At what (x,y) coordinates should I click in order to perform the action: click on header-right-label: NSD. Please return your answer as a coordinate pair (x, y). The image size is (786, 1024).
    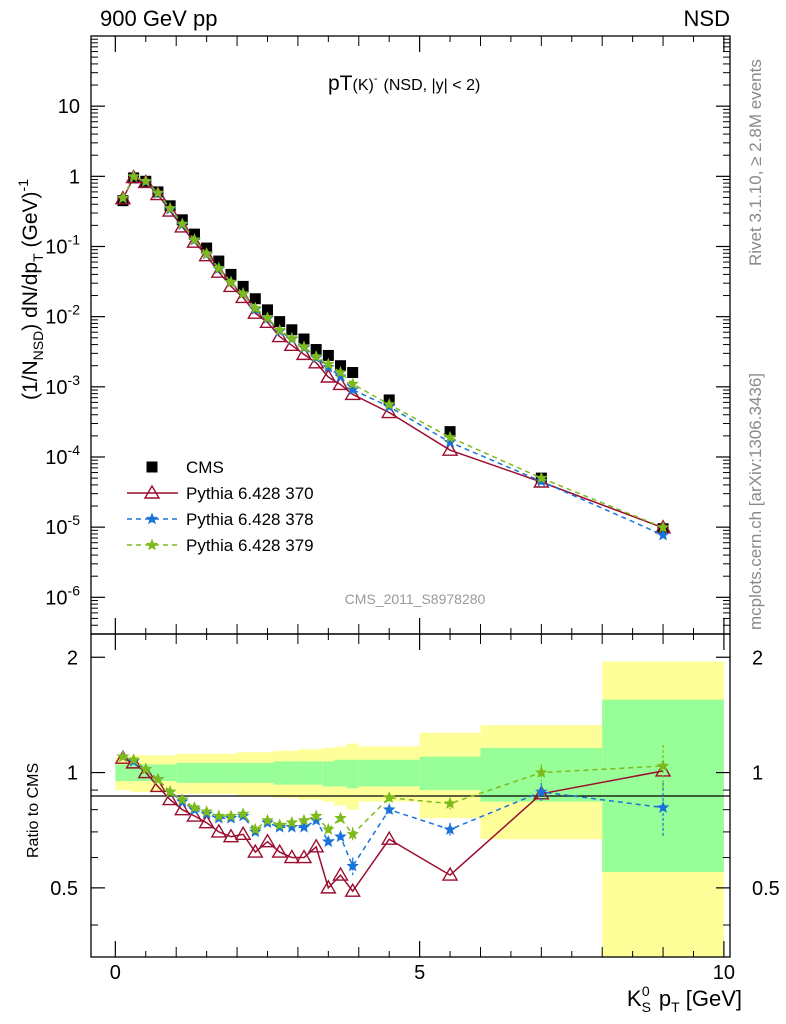
    Looking at the image, I should click on (707, 18).